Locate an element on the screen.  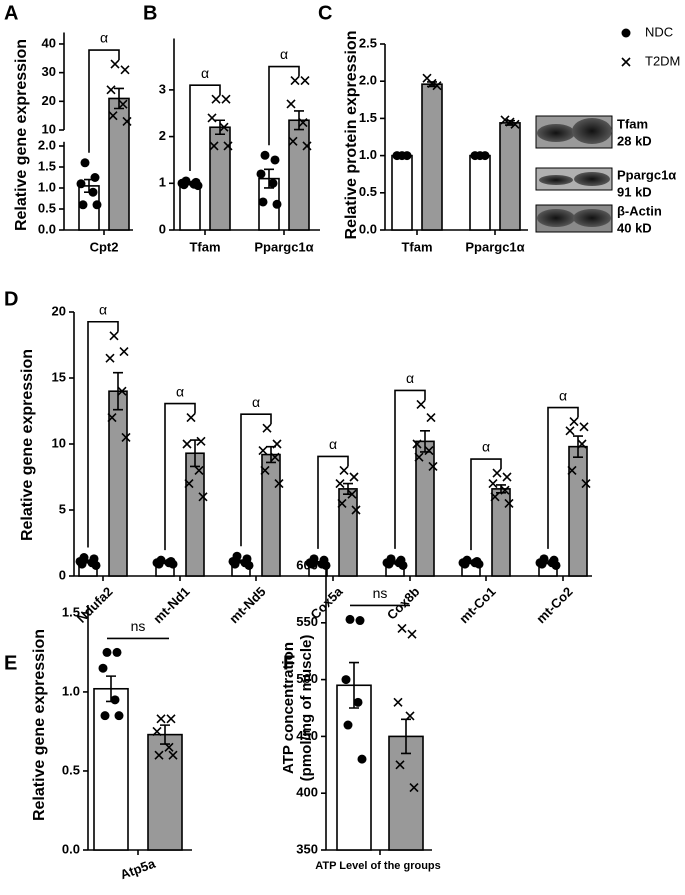
y-tick-label: 0.0 is located at coordinates (71, 848).